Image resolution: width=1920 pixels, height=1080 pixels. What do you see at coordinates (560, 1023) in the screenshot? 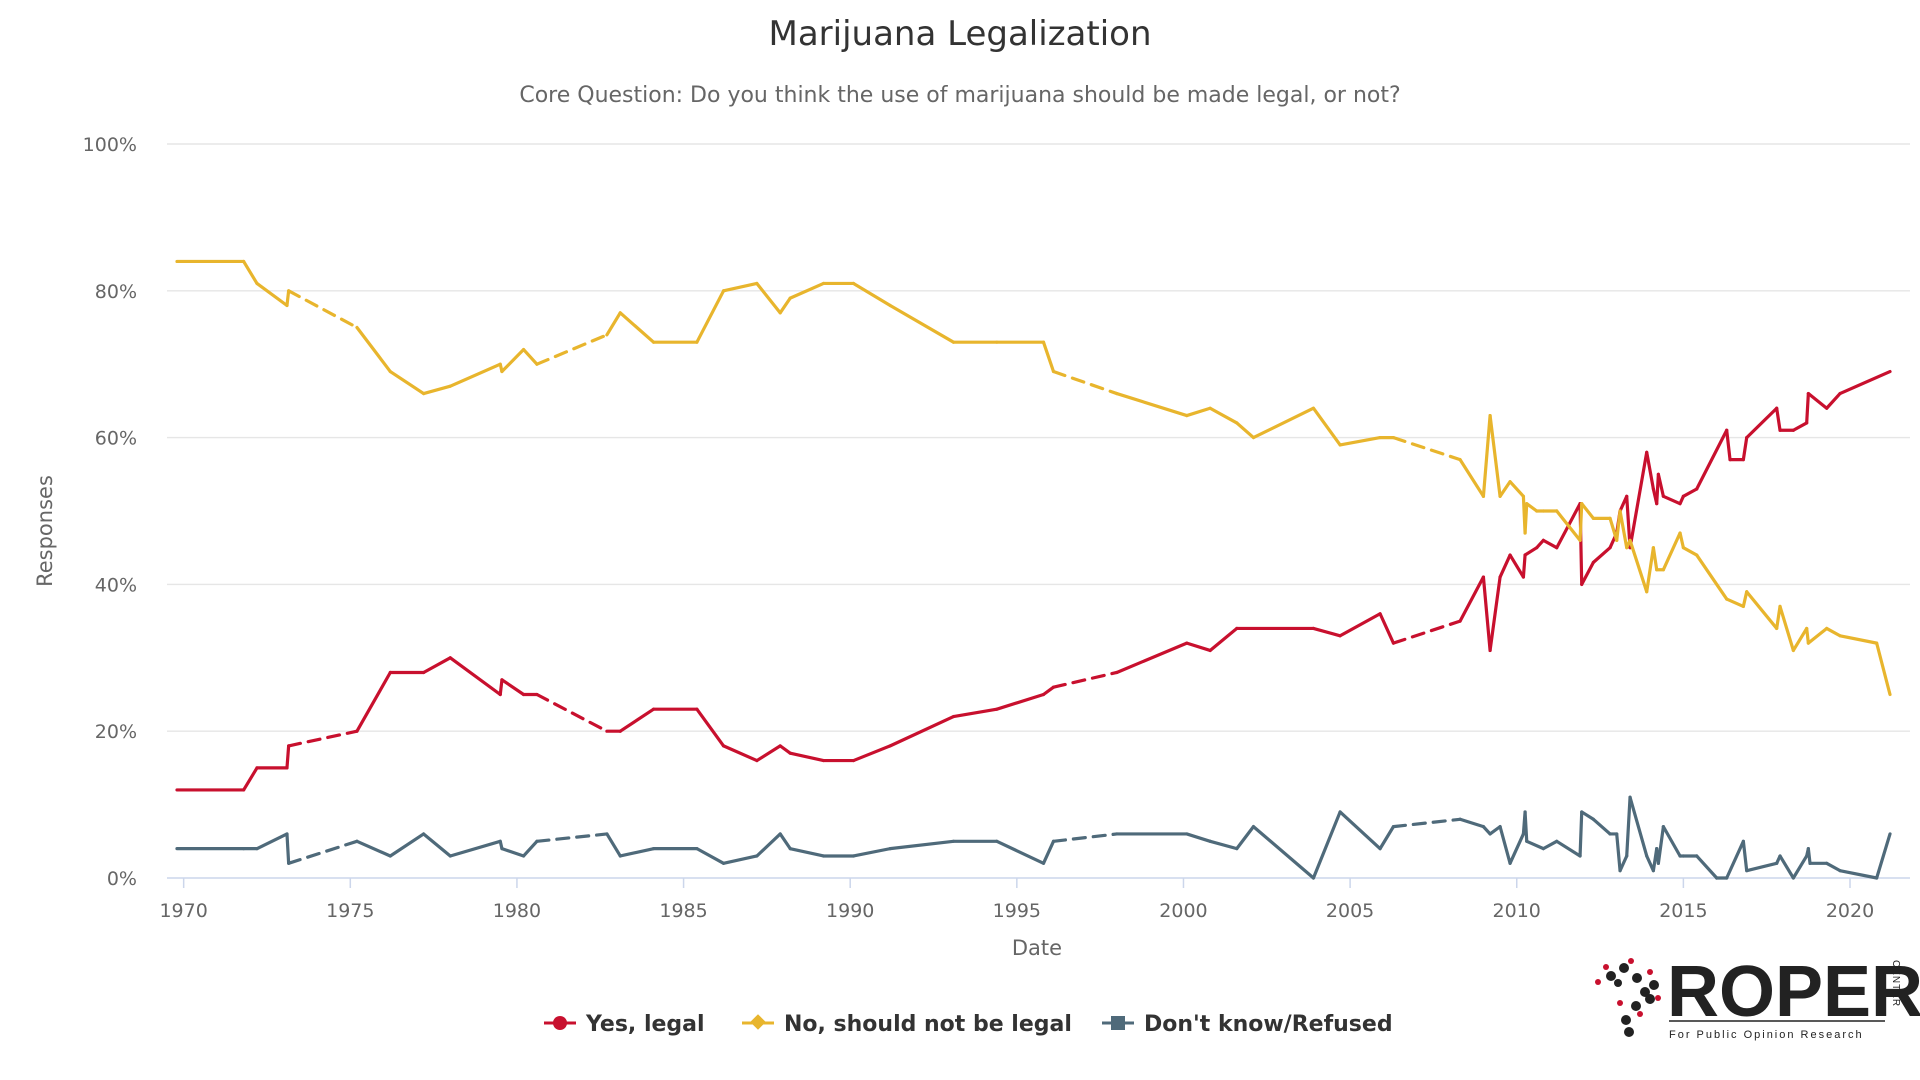
I see `legend-circle-marker` at bounding box center [560, 1023].